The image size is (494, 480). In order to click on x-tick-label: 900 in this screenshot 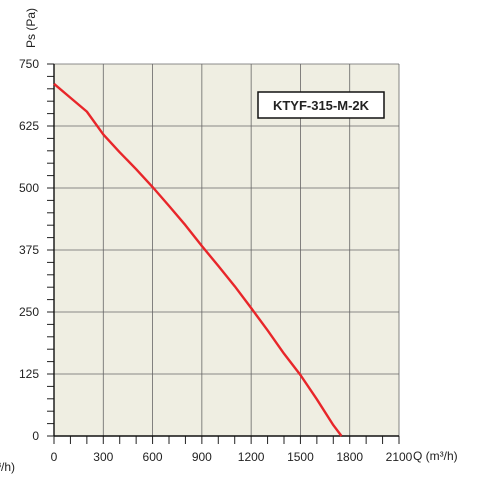, I will do `click(202, 457)`.